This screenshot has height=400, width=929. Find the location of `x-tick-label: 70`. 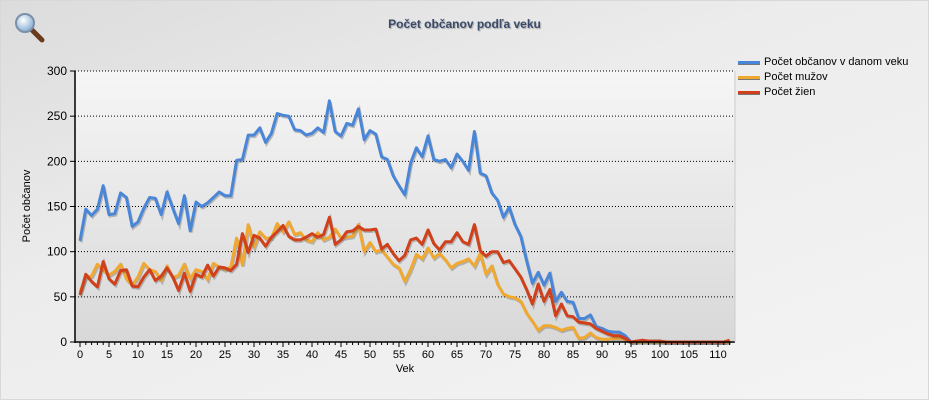

x-tick-label: 70 is located at coordinates (486, 355).